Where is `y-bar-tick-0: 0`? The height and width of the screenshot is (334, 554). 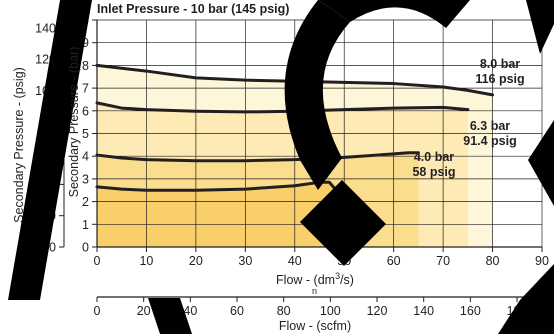 y-bar-tick-0: 0 is located at coordinates (85, 248).